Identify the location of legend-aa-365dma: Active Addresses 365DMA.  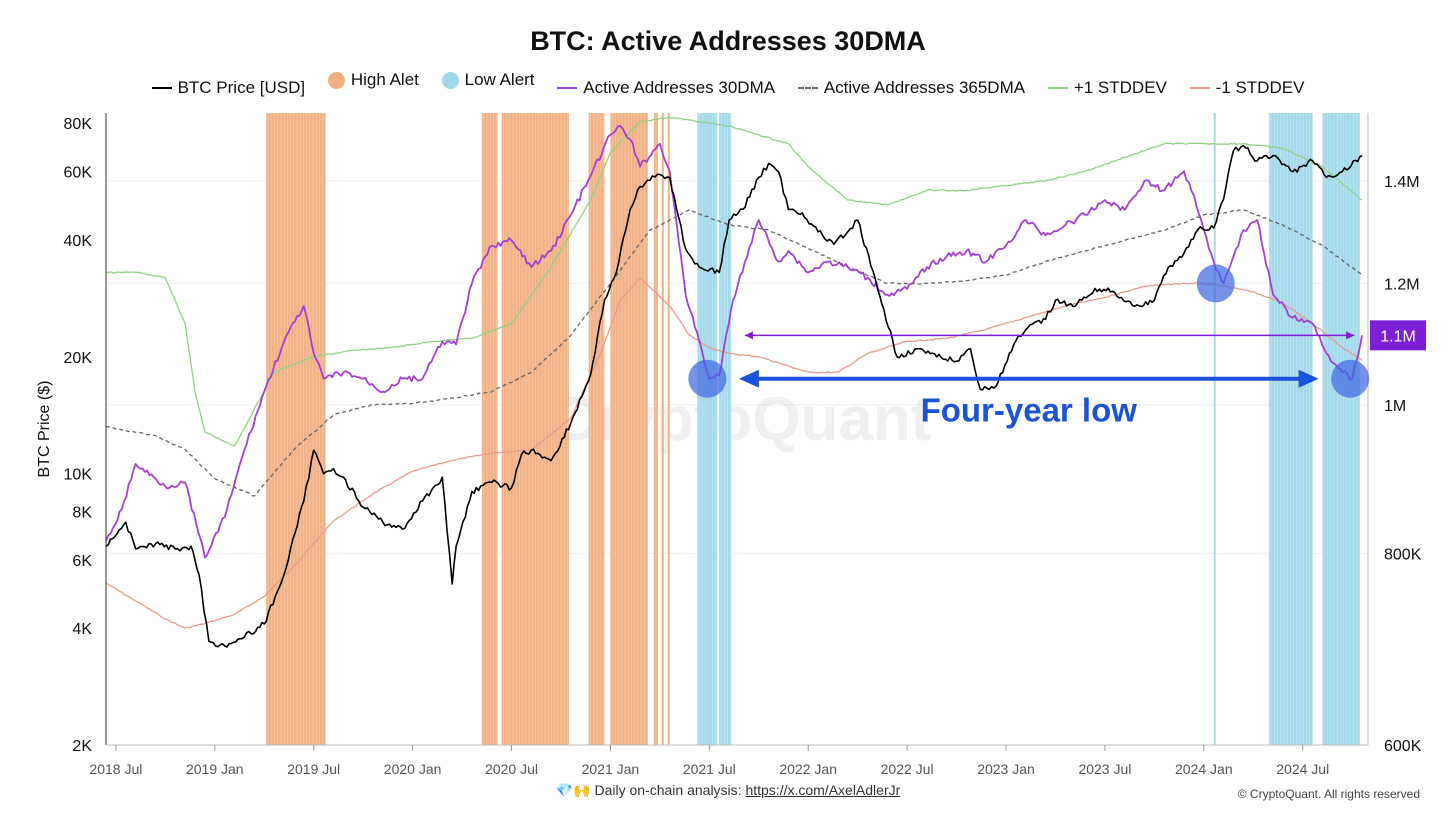
(911, 87).